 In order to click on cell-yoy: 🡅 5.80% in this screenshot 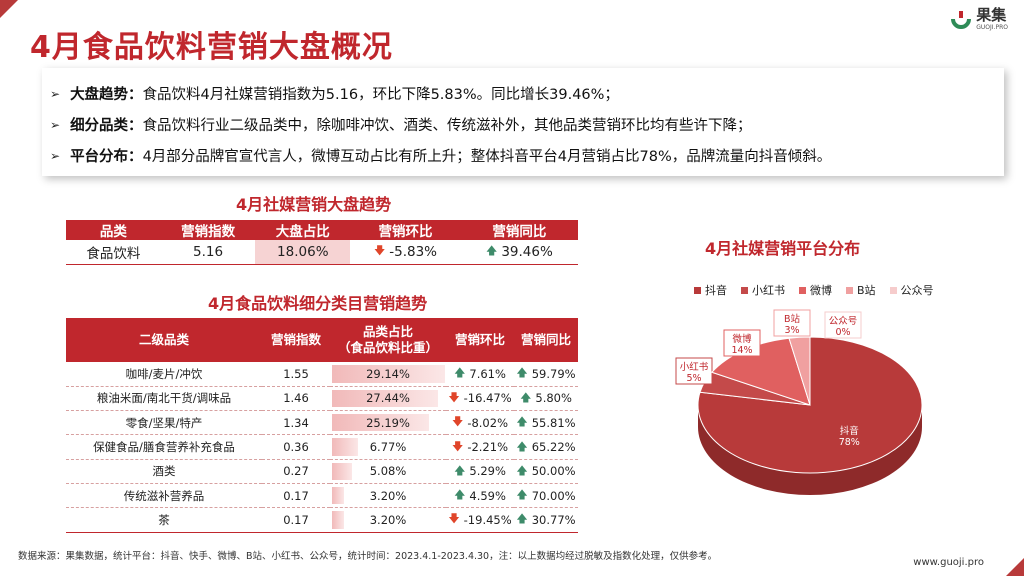, I will do `click(546, 399)`.